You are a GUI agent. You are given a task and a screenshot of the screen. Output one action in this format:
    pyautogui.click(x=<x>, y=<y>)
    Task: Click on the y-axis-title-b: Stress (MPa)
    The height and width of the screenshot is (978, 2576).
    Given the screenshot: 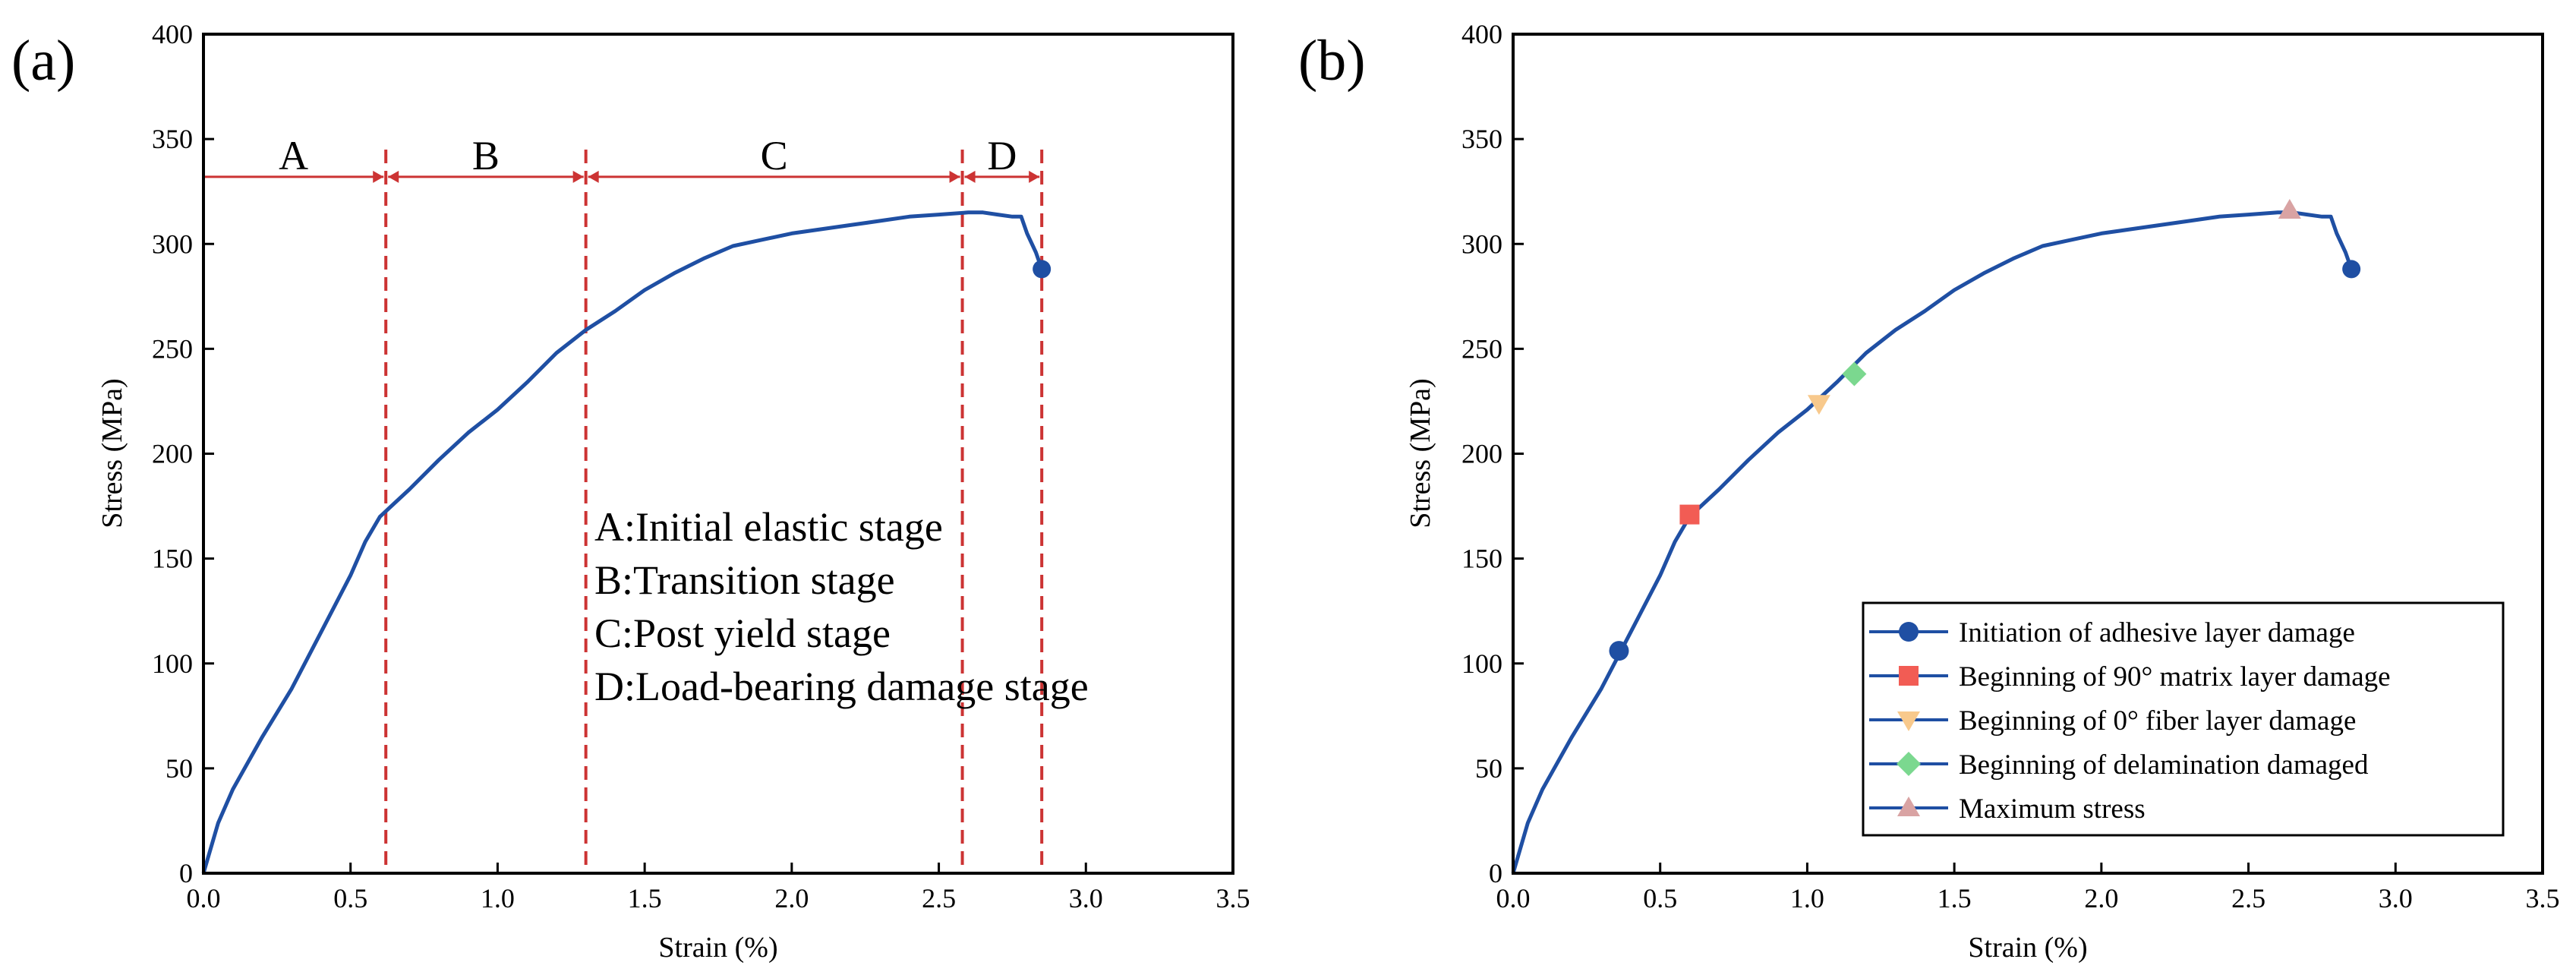 What is the action you would take?
    pyautogui.click(x=1420, y=453)
    